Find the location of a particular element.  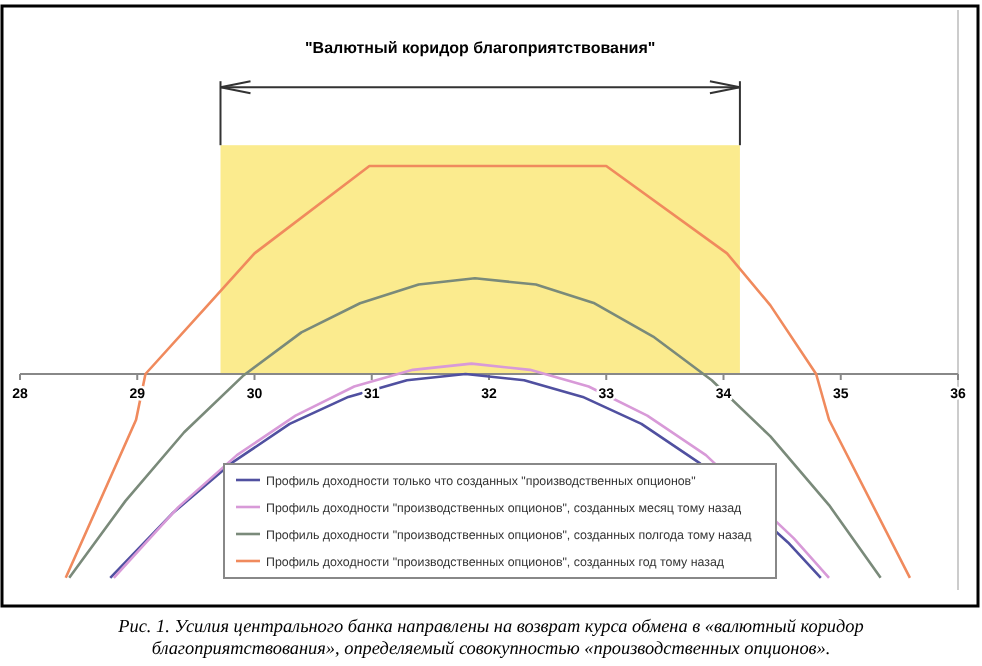

chart-title: "Валютный коридор благоприятствования" is located at coordinates (480, 48).